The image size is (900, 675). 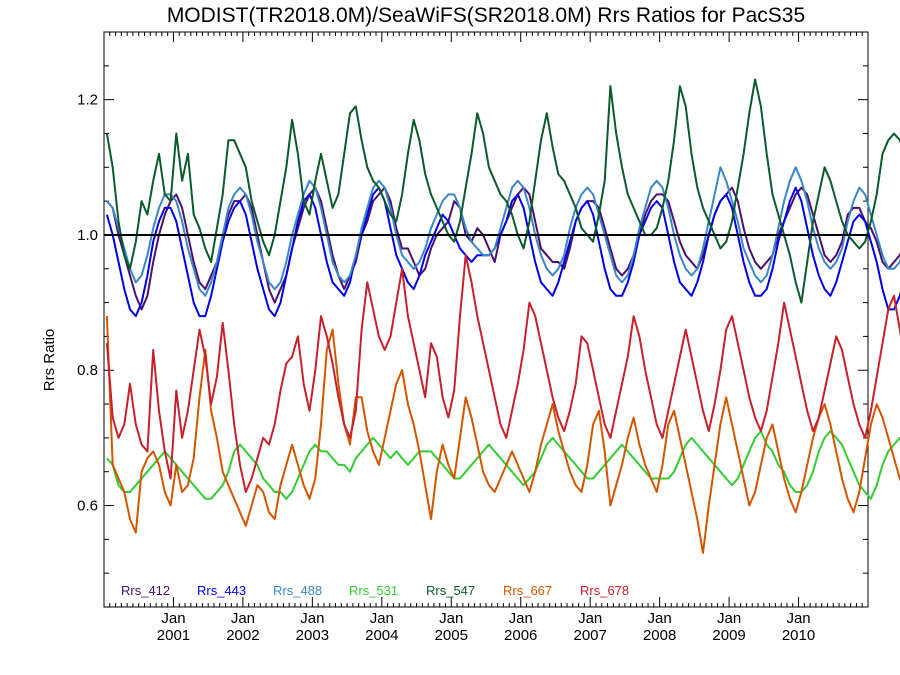 What do you see at coordinates (381, 635) in the screenshot?
I see `x-tick-label-year: 2004` at bounding box center [381, 635].